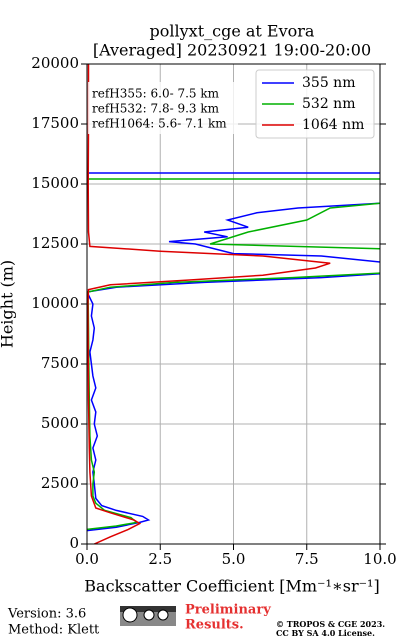 The height and width of the screenshot is (640, 400). Describe the element at coordinates (232, 50) in the screenshot. I see `chart-subtitle: [Averaged] 20230921 19:00-20:00` at that location.